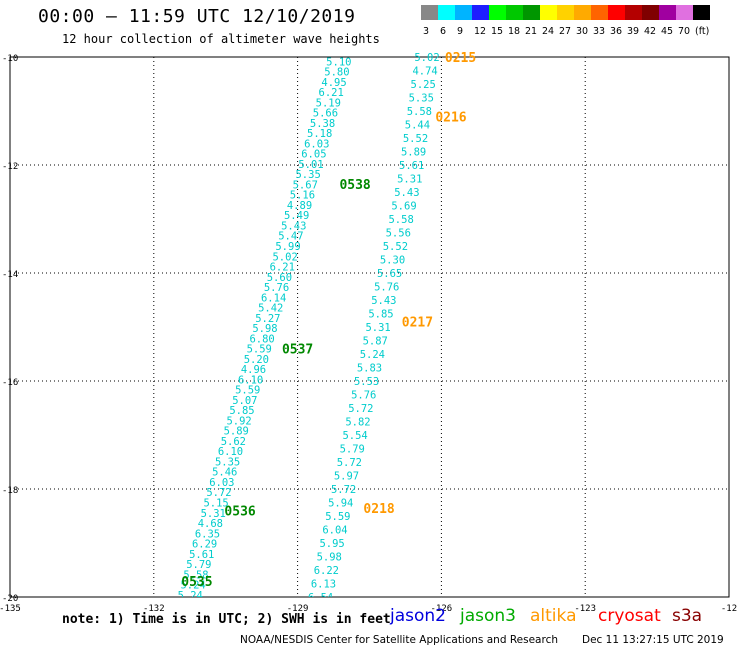 This screenshot has width=740, height=650. What do you see at coordinates (488, 616) in the screenshot?
I see `legend-jason3: jason3` at bounding box center [488, 616].